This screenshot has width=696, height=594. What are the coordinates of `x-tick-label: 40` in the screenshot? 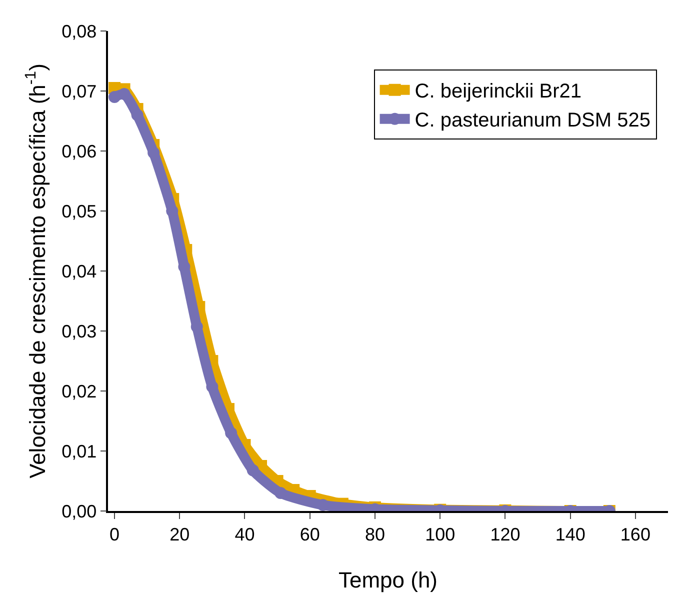 It's located at (244, 534).